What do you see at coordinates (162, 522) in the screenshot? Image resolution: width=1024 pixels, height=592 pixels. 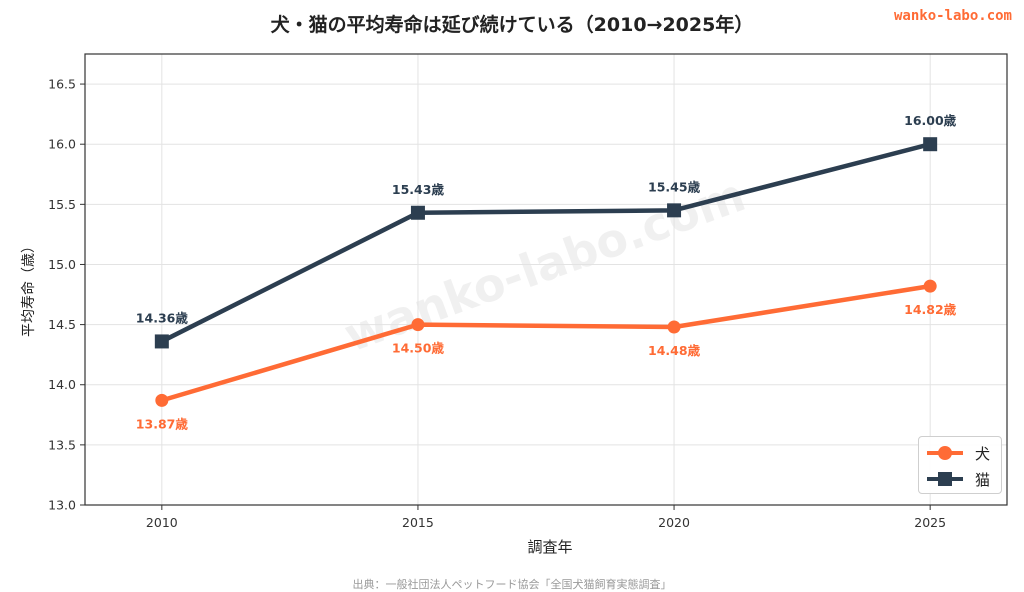 I see `x-tick-label: 2010` at bounding box center [162, 522].